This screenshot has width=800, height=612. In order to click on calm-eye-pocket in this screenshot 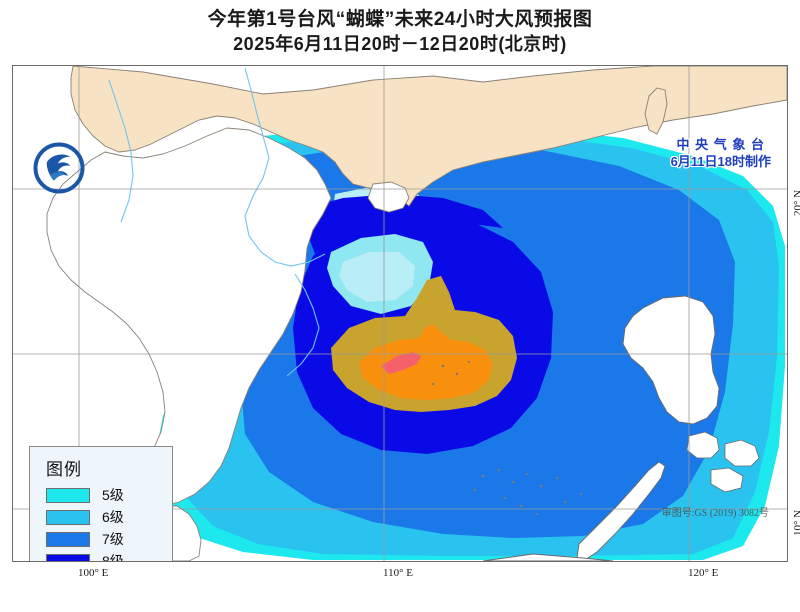, I will do `click(380, 274)`.